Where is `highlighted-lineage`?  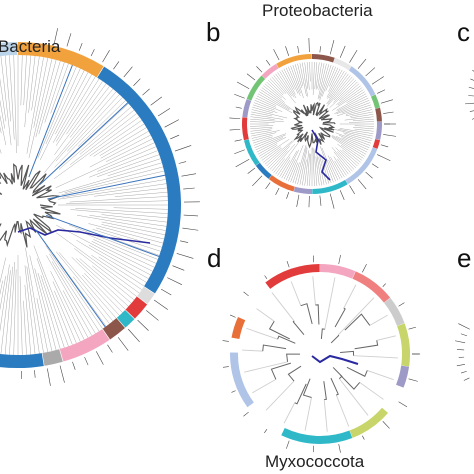 highlighted-lineage is located at coordinates (335, 359).